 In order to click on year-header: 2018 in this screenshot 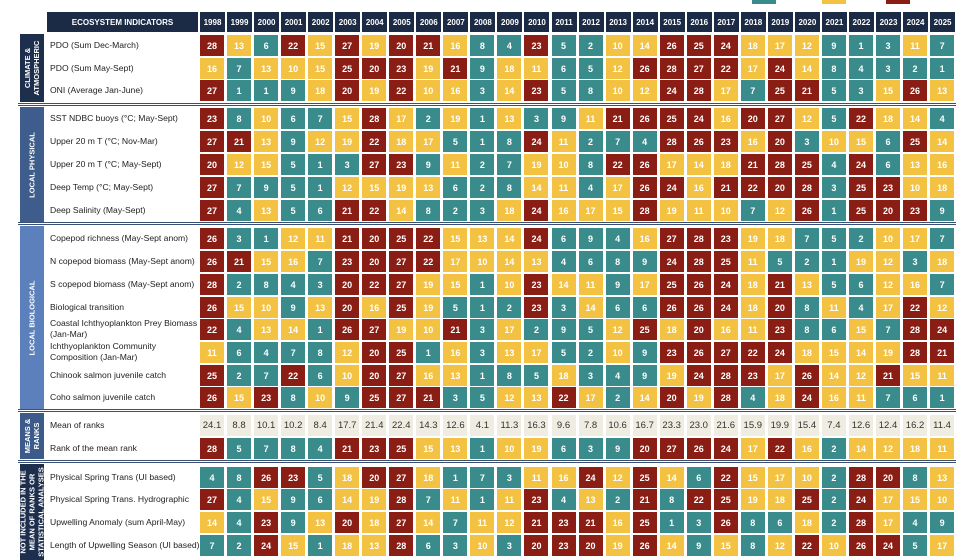, I will do `click(753, 22)`.